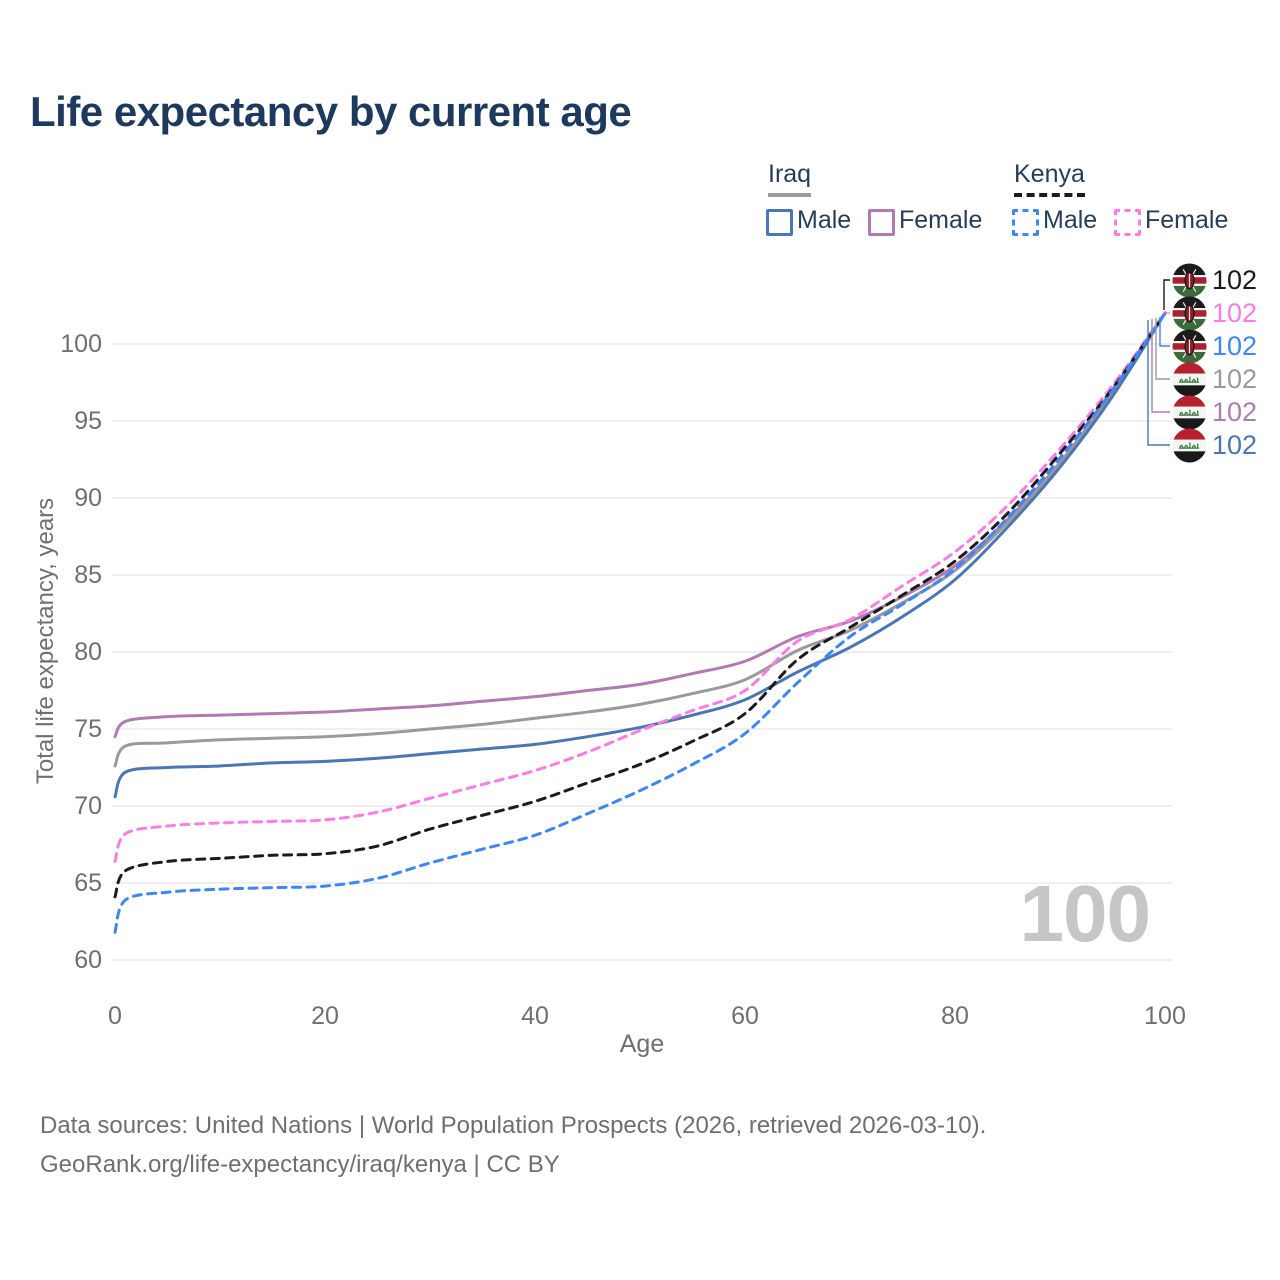  What do you see at coordinates (1025, 222) in the screenshot?
I see `legend-swatch-kenya-male` at bounding box center [1025, 222].